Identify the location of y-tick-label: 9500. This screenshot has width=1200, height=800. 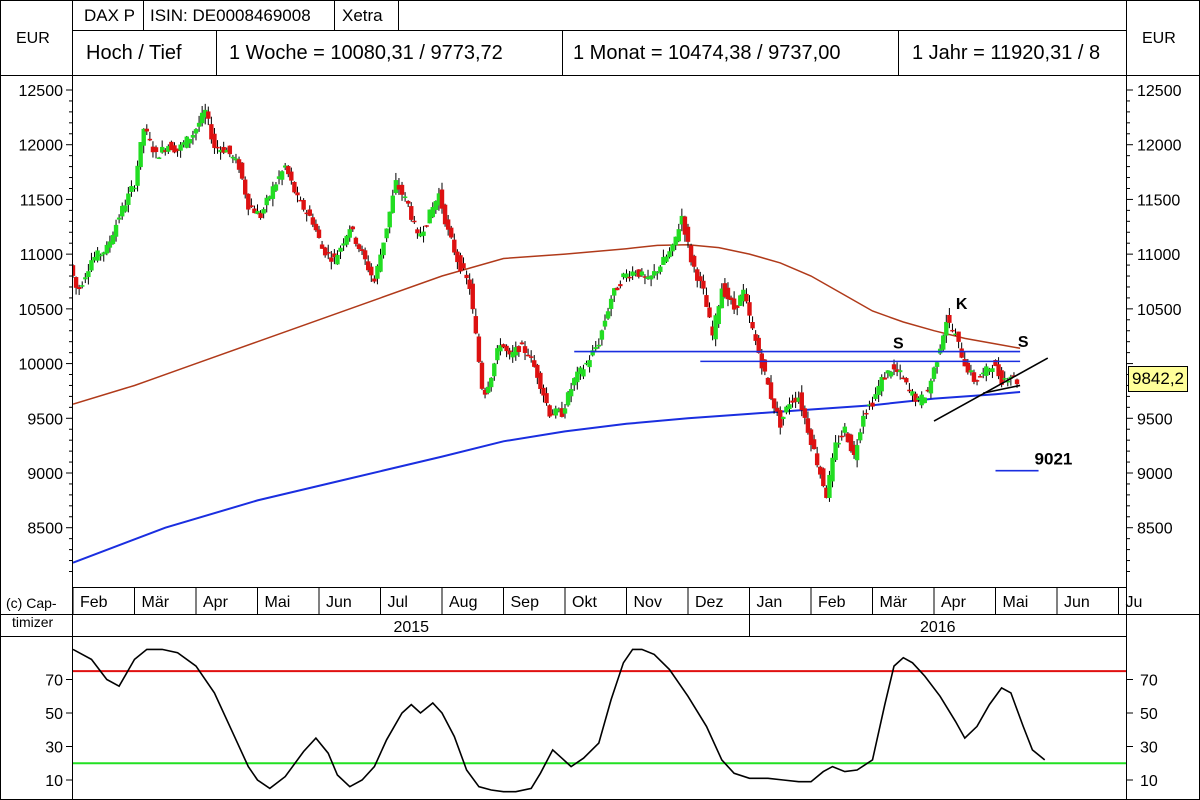
(45, 419).